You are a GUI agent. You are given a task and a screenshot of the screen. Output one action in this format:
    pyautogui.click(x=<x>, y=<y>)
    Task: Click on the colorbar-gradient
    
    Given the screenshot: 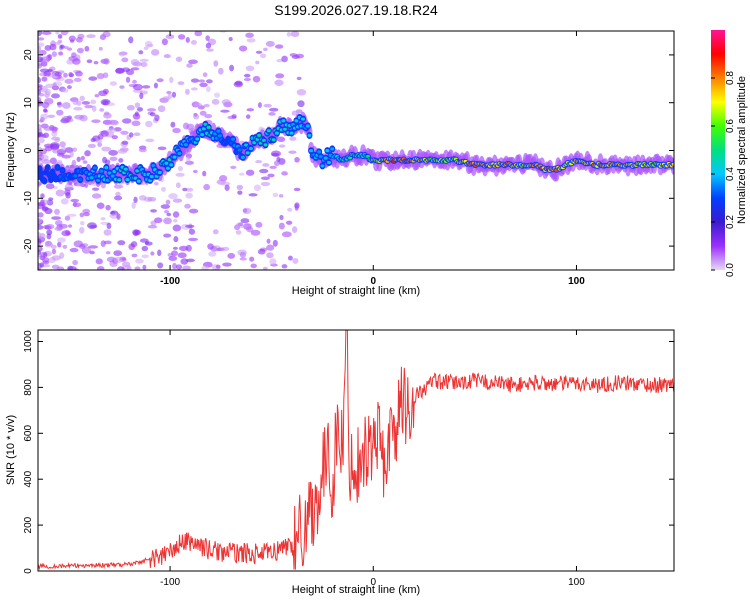 What is the action you would take?
    pyautogui.click(x=718, y=150)
    